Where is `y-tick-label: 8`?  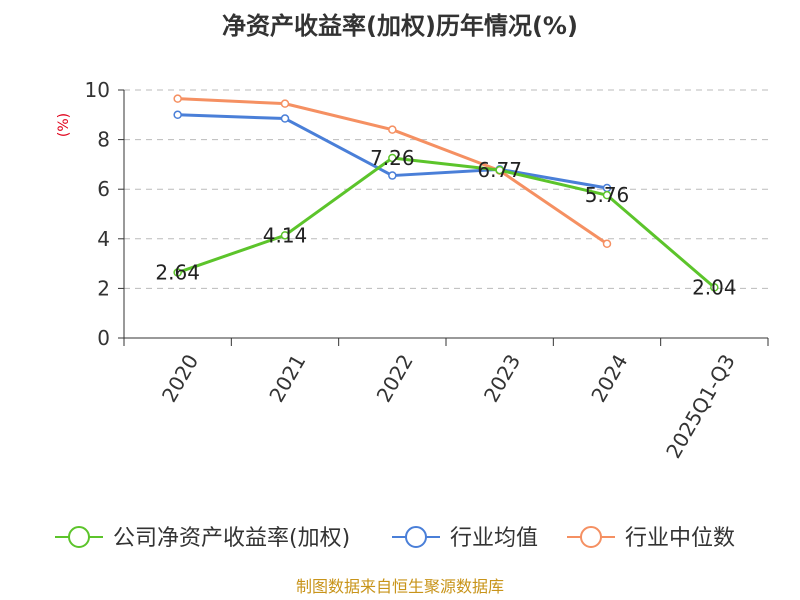
y-tick-label: 8 is located at coordinates (103, 140).